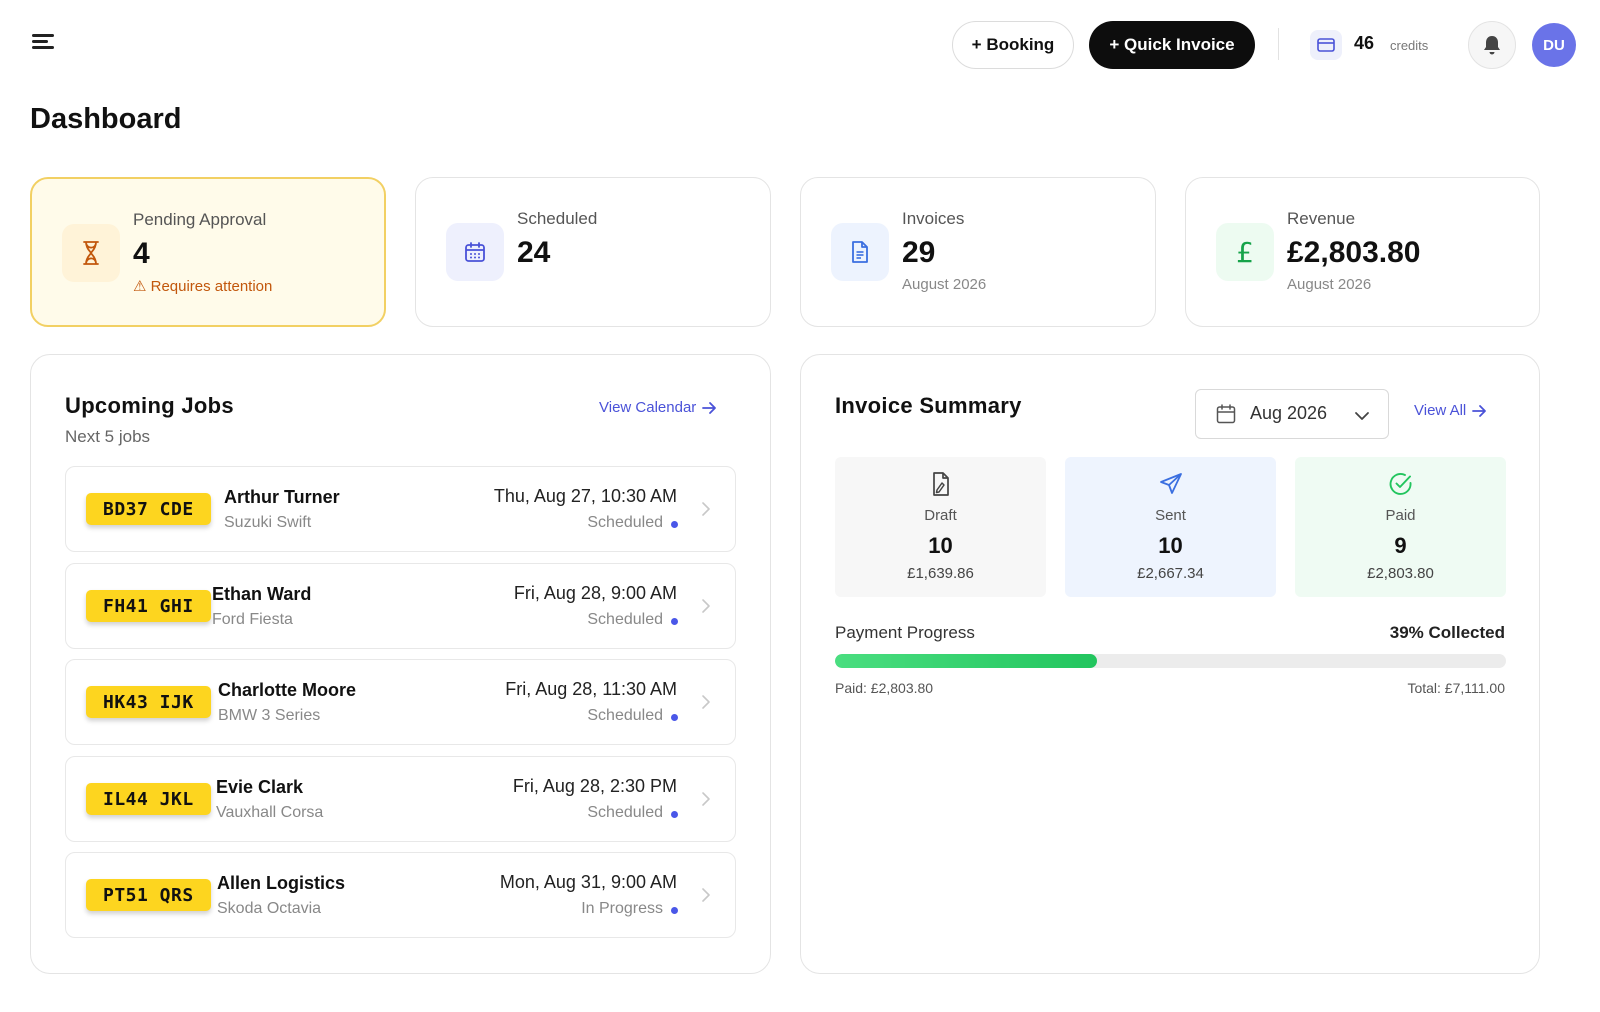  I want to click on invoice-card-label: Paid, so click(1400, 515).